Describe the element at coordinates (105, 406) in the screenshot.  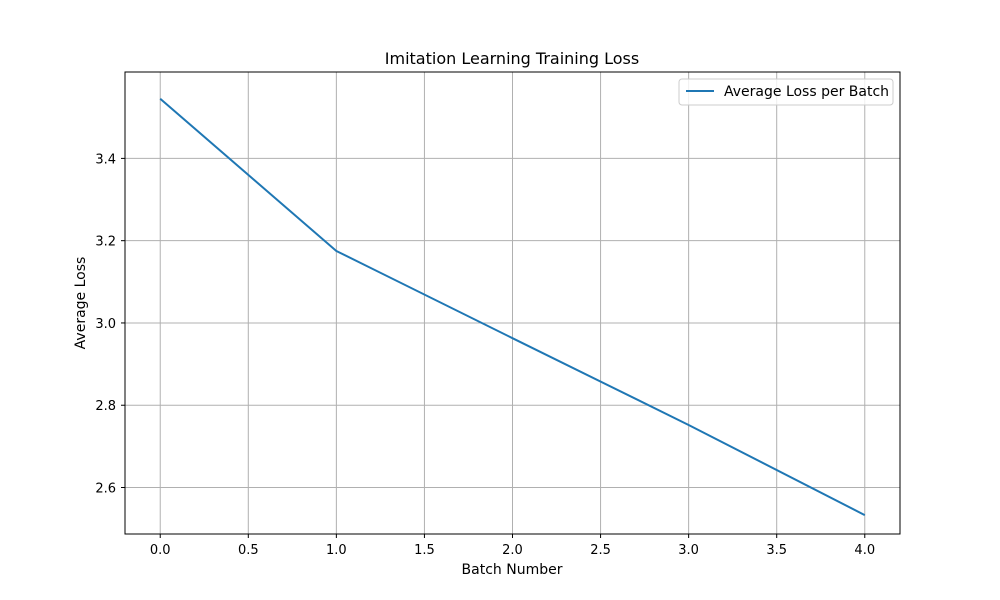
I see `y-tick-label: 2.8` at that location.